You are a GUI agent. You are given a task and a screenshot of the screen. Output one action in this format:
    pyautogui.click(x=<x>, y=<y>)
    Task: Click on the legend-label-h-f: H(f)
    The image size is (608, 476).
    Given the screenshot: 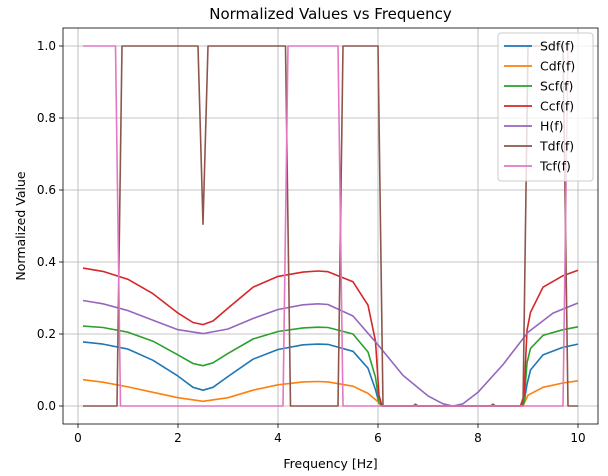 What is the action you would take?
    pyautogui.click(x=552, y=126)
    